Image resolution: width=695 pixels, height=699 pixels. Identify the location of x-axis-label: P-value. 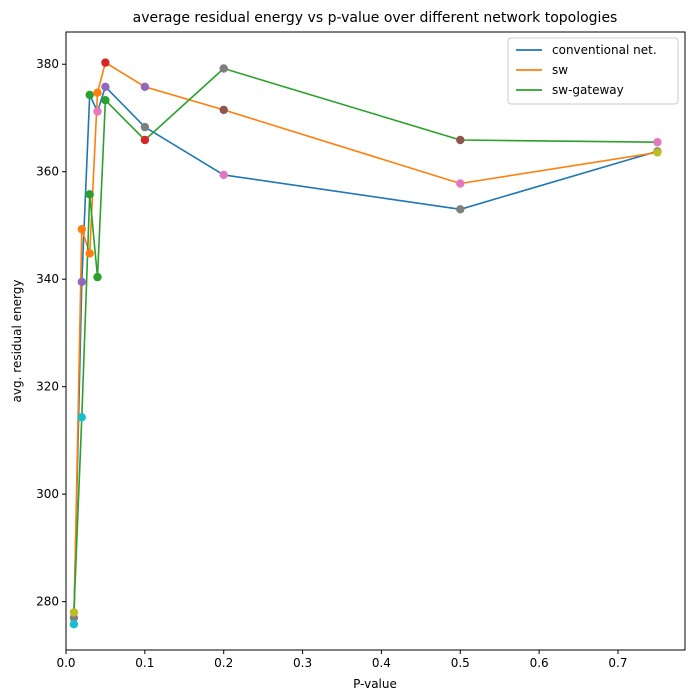
(375, 684).